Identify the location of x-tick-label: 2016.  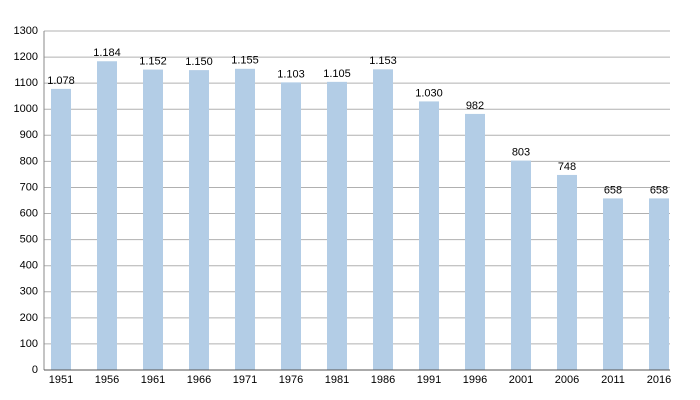
(659, 380).